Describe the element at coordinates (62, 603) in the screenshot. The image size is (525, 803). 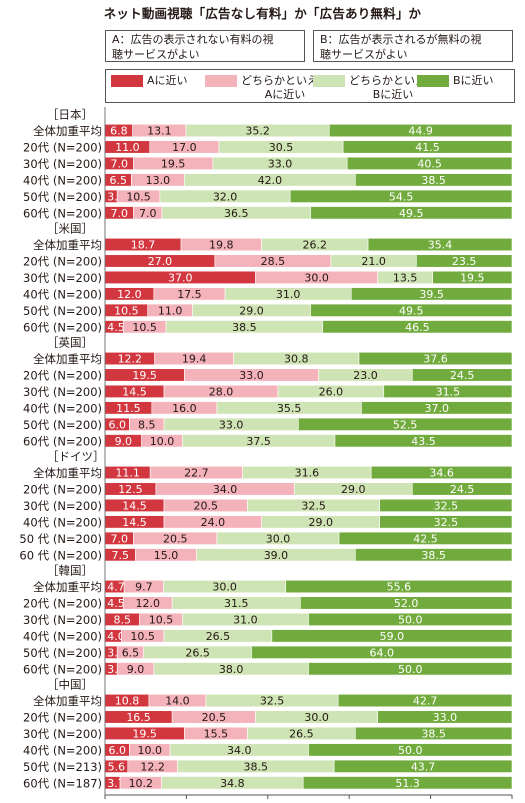
I see `row-label: 20代 (N=200)` at that location.